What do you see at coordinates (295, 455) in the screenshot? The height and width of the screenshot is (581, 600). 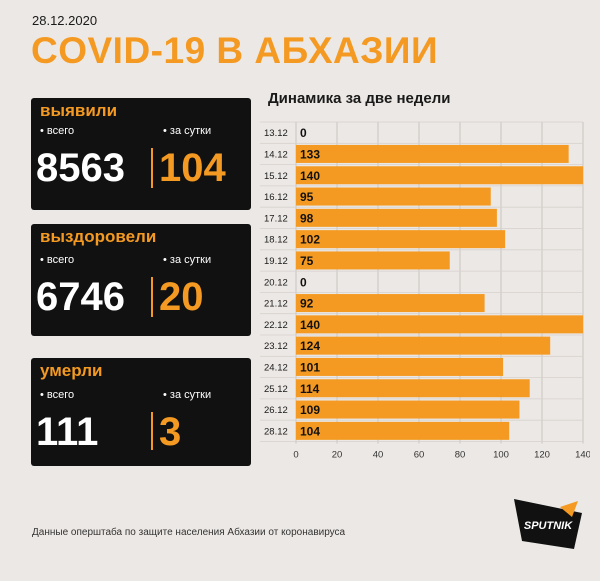 I see `x-tick-label: 0` at bounding box center [295, 455].